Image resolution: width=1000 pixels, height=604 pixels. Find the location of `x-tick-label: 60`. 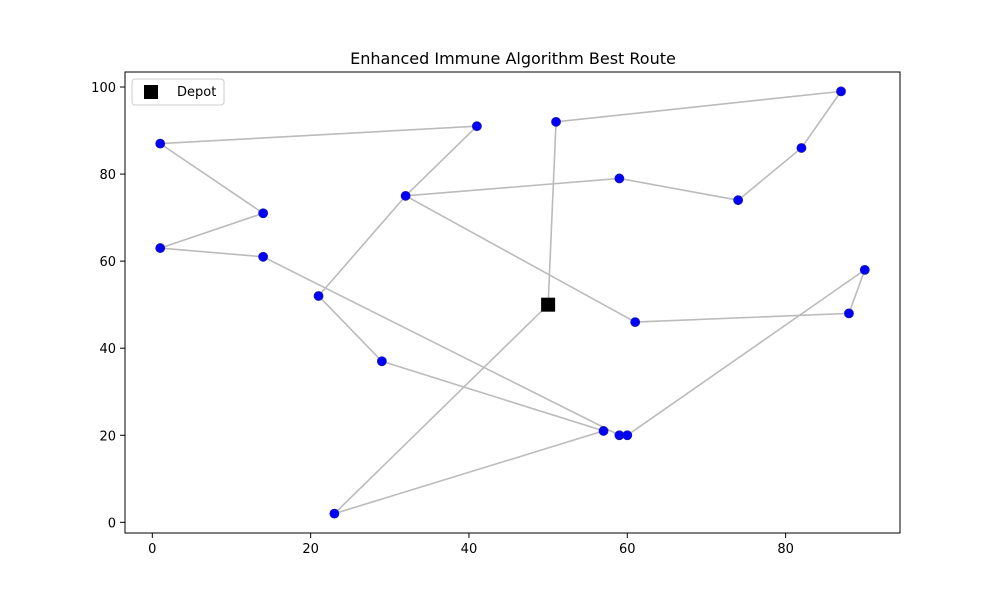

x-tick-label: 60 is located at coordinates (627, 549).